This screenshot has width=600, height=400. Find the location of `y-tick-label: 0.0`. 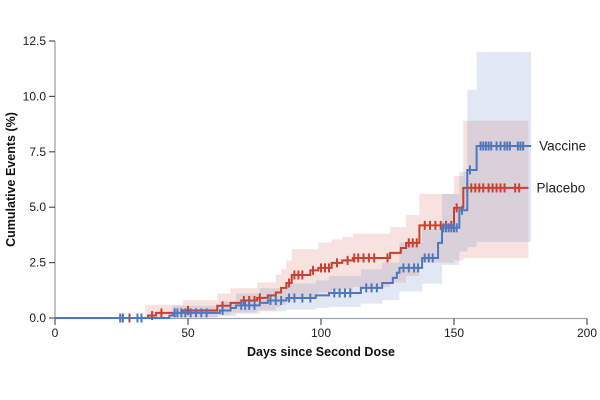

y-tick-label: 0.0 is located at coordinates (37, 318).